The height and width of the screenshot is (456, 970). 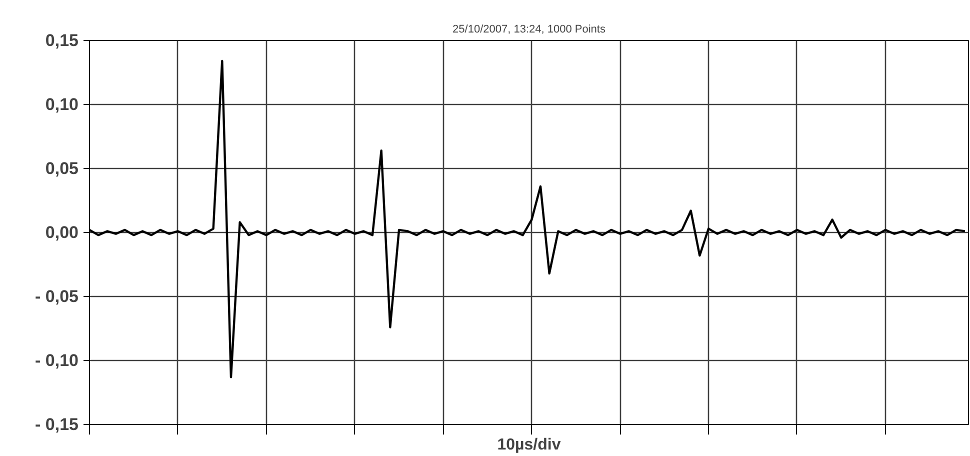 I want to click on y-tick-label: - 0,10, so click(x=57, y=360).